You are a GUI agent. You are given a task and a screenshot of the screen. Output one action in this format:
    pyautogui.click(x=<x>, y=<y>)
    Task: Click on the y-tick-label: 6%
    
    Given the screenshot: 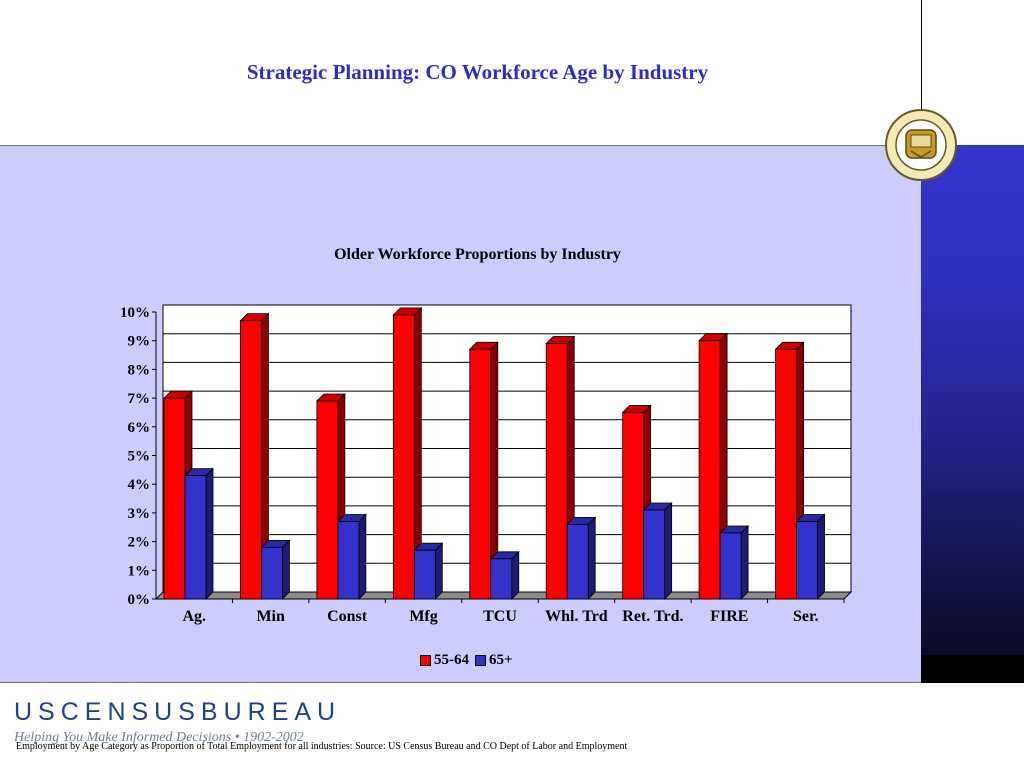 What is the action you would take?
    pyautogui.click(x=139, y=428)
    